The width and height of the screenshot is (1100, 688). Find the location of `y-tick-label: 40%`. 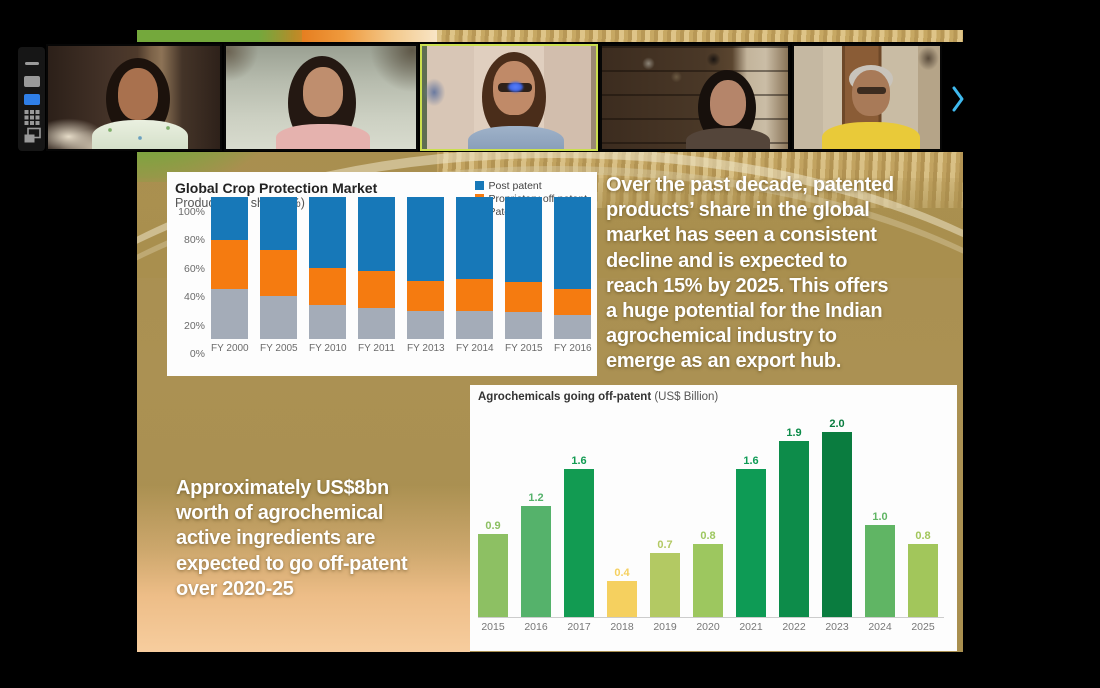

y-tick-label: 40% is located at coordinates (194, 297).